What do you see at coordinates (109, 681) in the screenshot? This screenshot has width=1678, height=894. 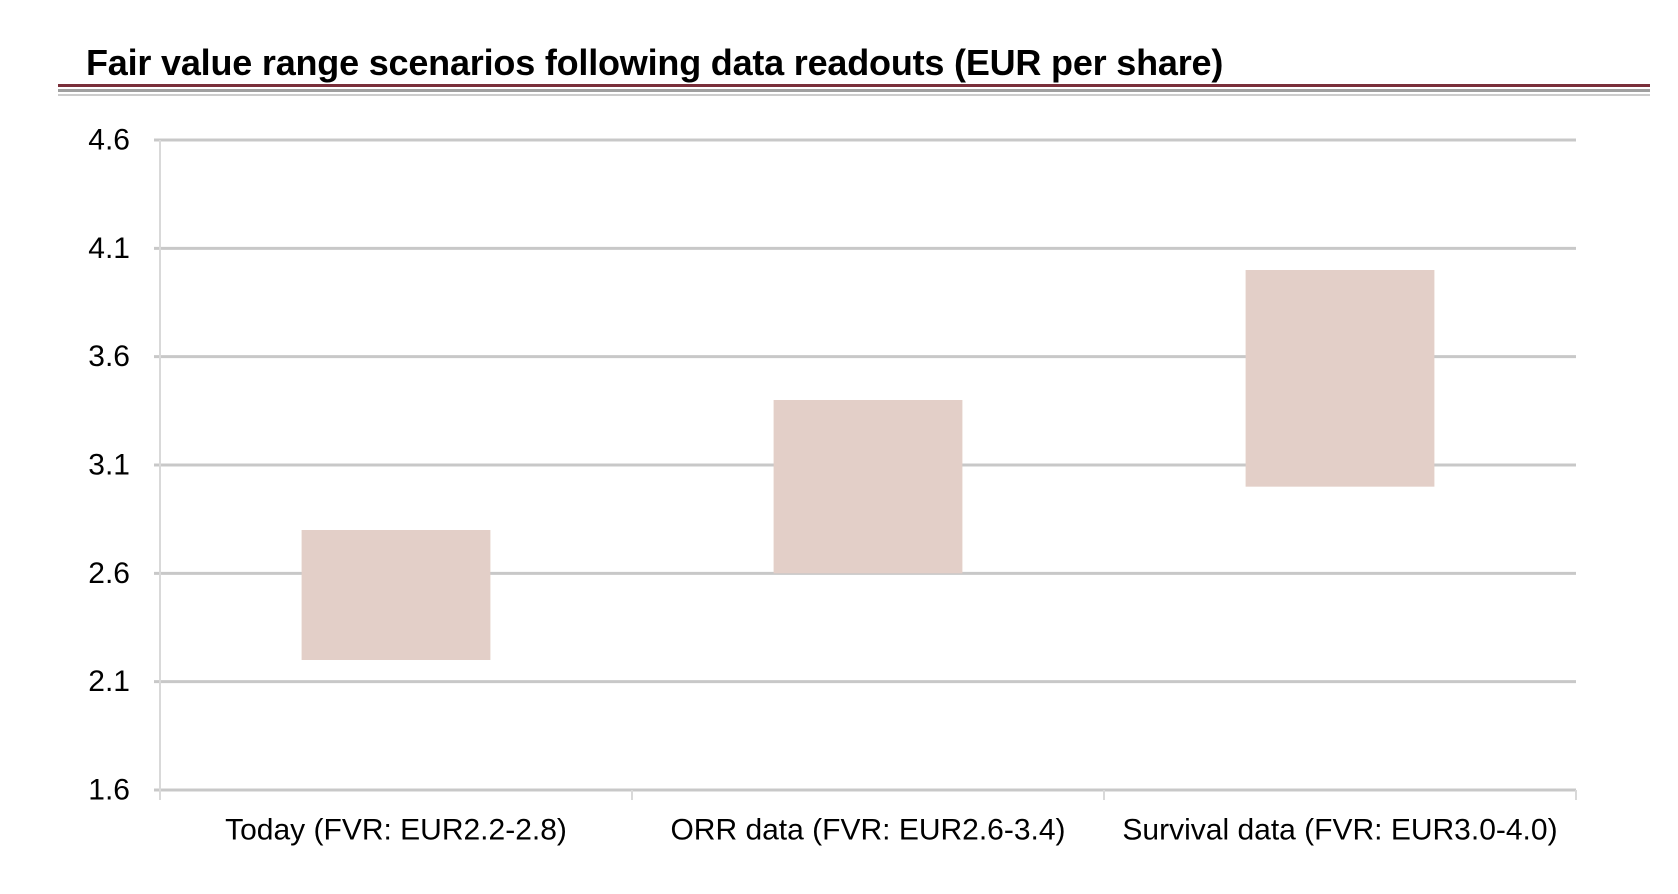 I see `y-tick-label: 2.1` at bounding box center [109, 681].